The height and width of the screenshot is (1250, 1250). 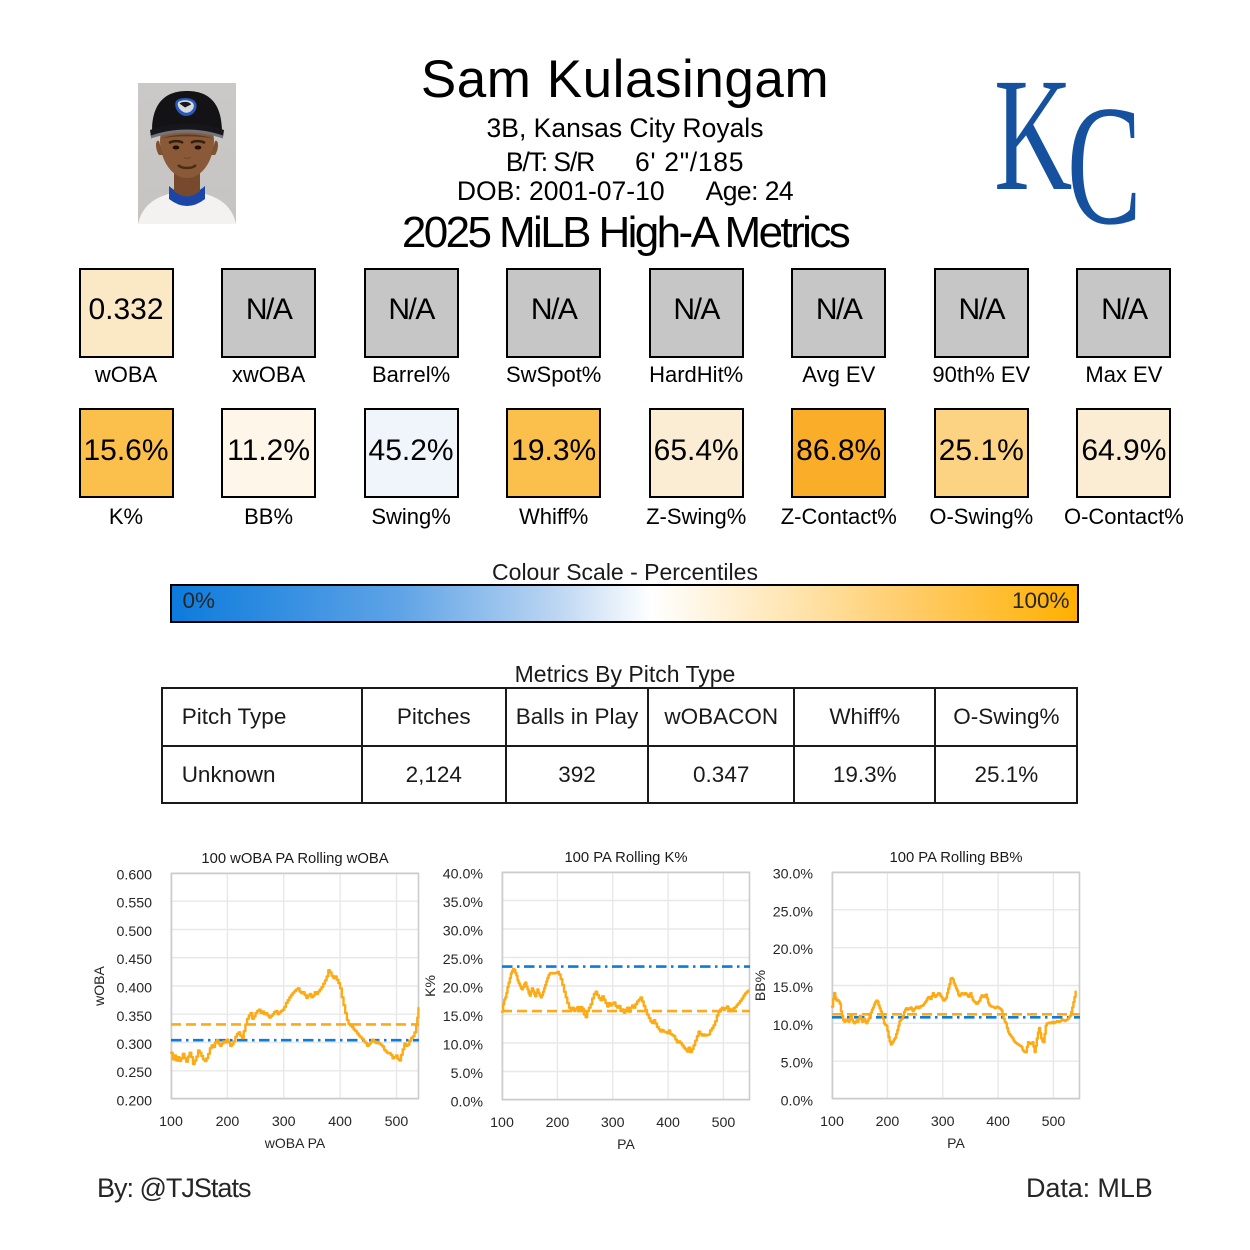 What do you see at coordinates (134, 1102) in the screenshot?
I see `svg-text: 0.200` at bounding box center [134, 1102].